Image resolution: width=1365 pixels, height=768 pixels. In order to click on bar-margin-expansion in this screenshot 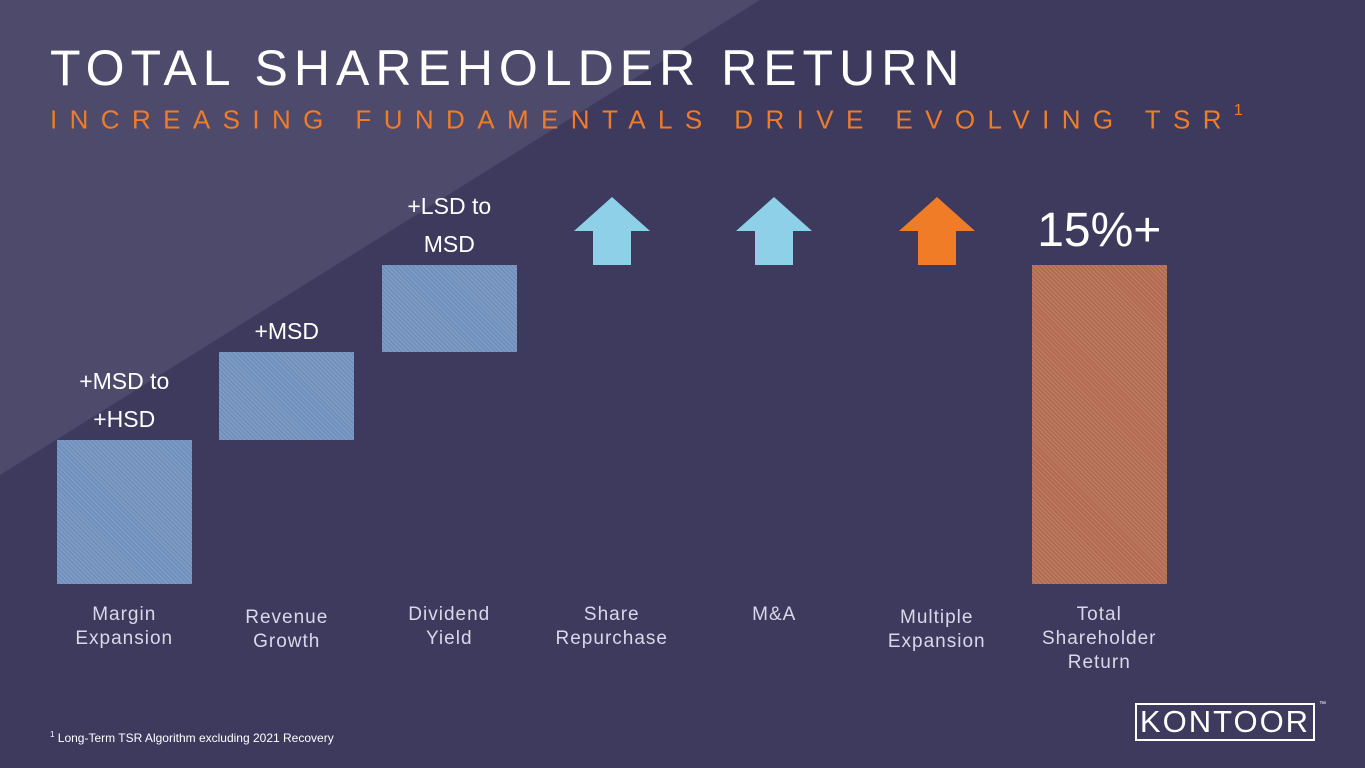, I will do `click(124, 511)`.